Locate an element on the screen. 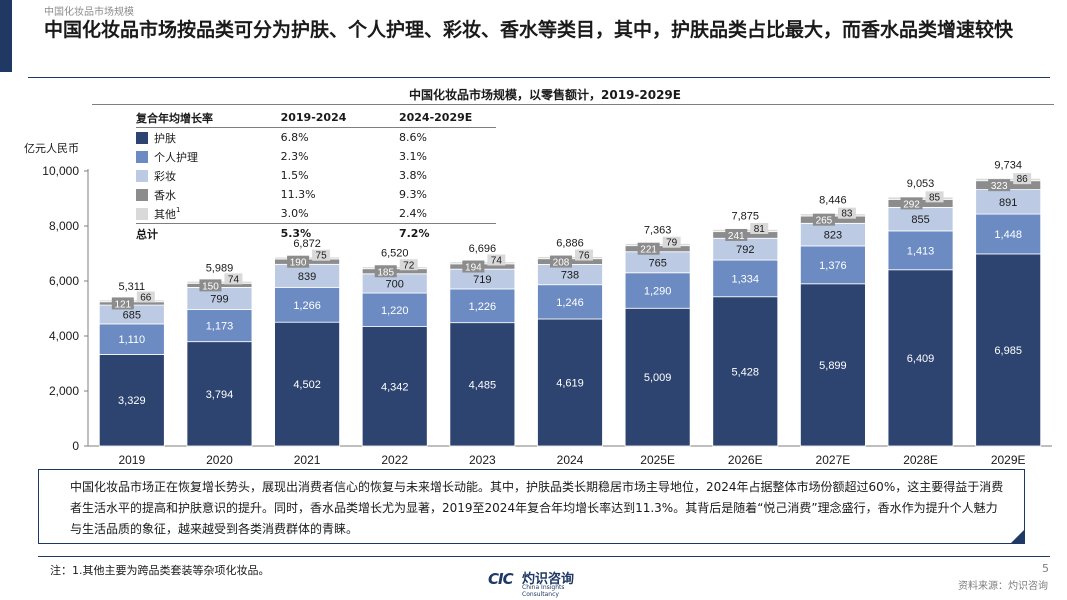 Image resolution: width=1067 pixels, height=600 pixels. x-tick-label: 2025E is located at coordinates (657, 460).